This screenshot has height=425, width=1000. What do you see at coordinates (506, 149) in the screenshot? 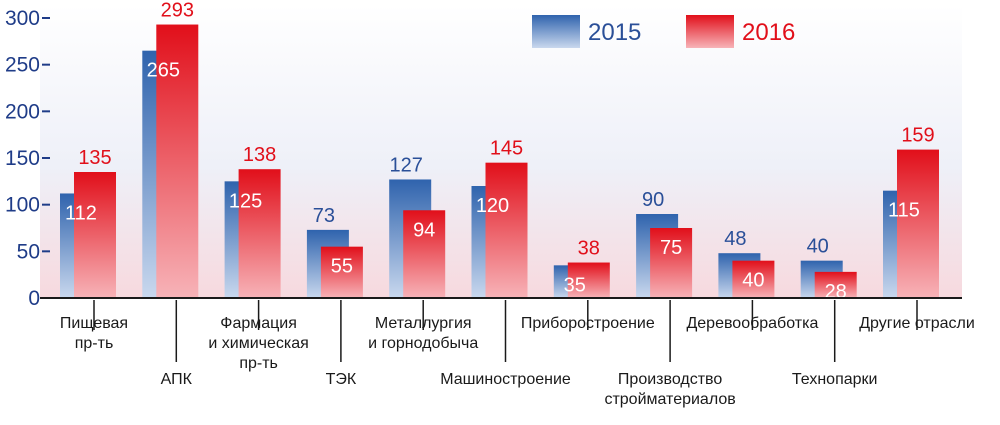
I see `value-label-2016: 145` at bounding box center [506, 149].